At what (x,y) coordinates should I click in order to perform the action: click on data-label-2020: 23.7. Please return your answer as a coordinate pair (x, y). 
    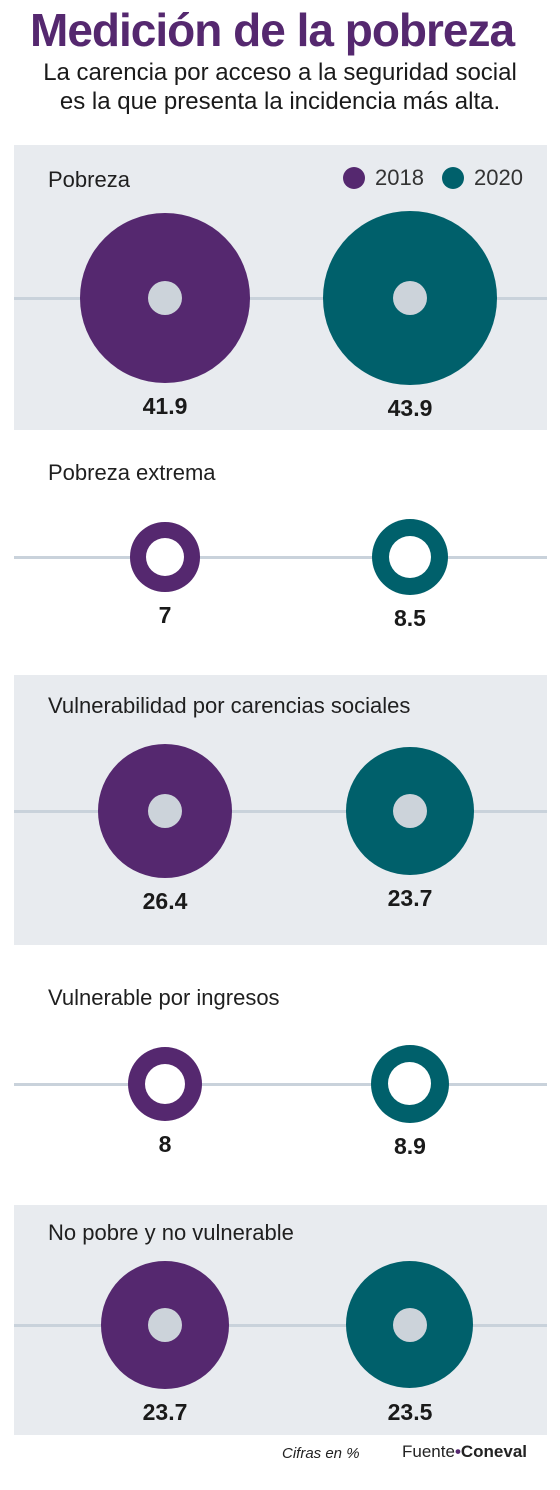
    Looking at the image, I should click on (410, 897).